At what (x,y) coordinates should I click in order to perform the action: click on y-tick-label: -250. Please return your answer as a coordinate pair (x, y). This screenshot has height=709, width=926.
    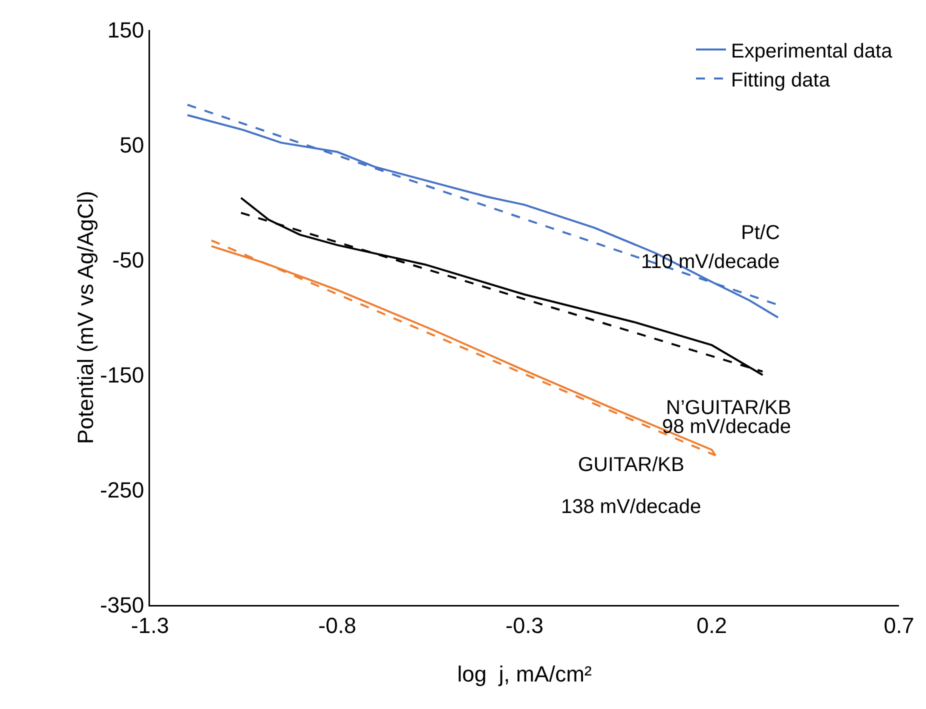
    Looking at the image, I should click on (122, 490).